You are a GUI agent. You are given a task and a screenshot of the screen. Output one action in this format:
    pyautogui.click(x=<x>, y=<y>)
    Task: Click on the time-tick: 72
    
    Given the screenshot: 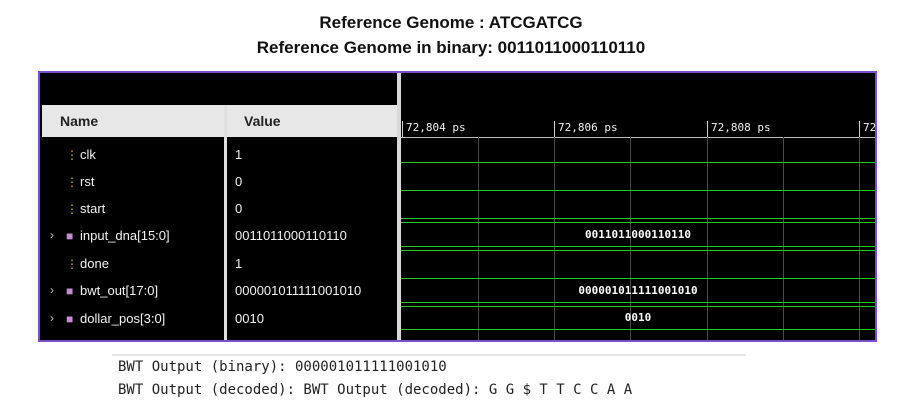 What is the action you would take?
    pyautogui.click(x=867, y=129)
    